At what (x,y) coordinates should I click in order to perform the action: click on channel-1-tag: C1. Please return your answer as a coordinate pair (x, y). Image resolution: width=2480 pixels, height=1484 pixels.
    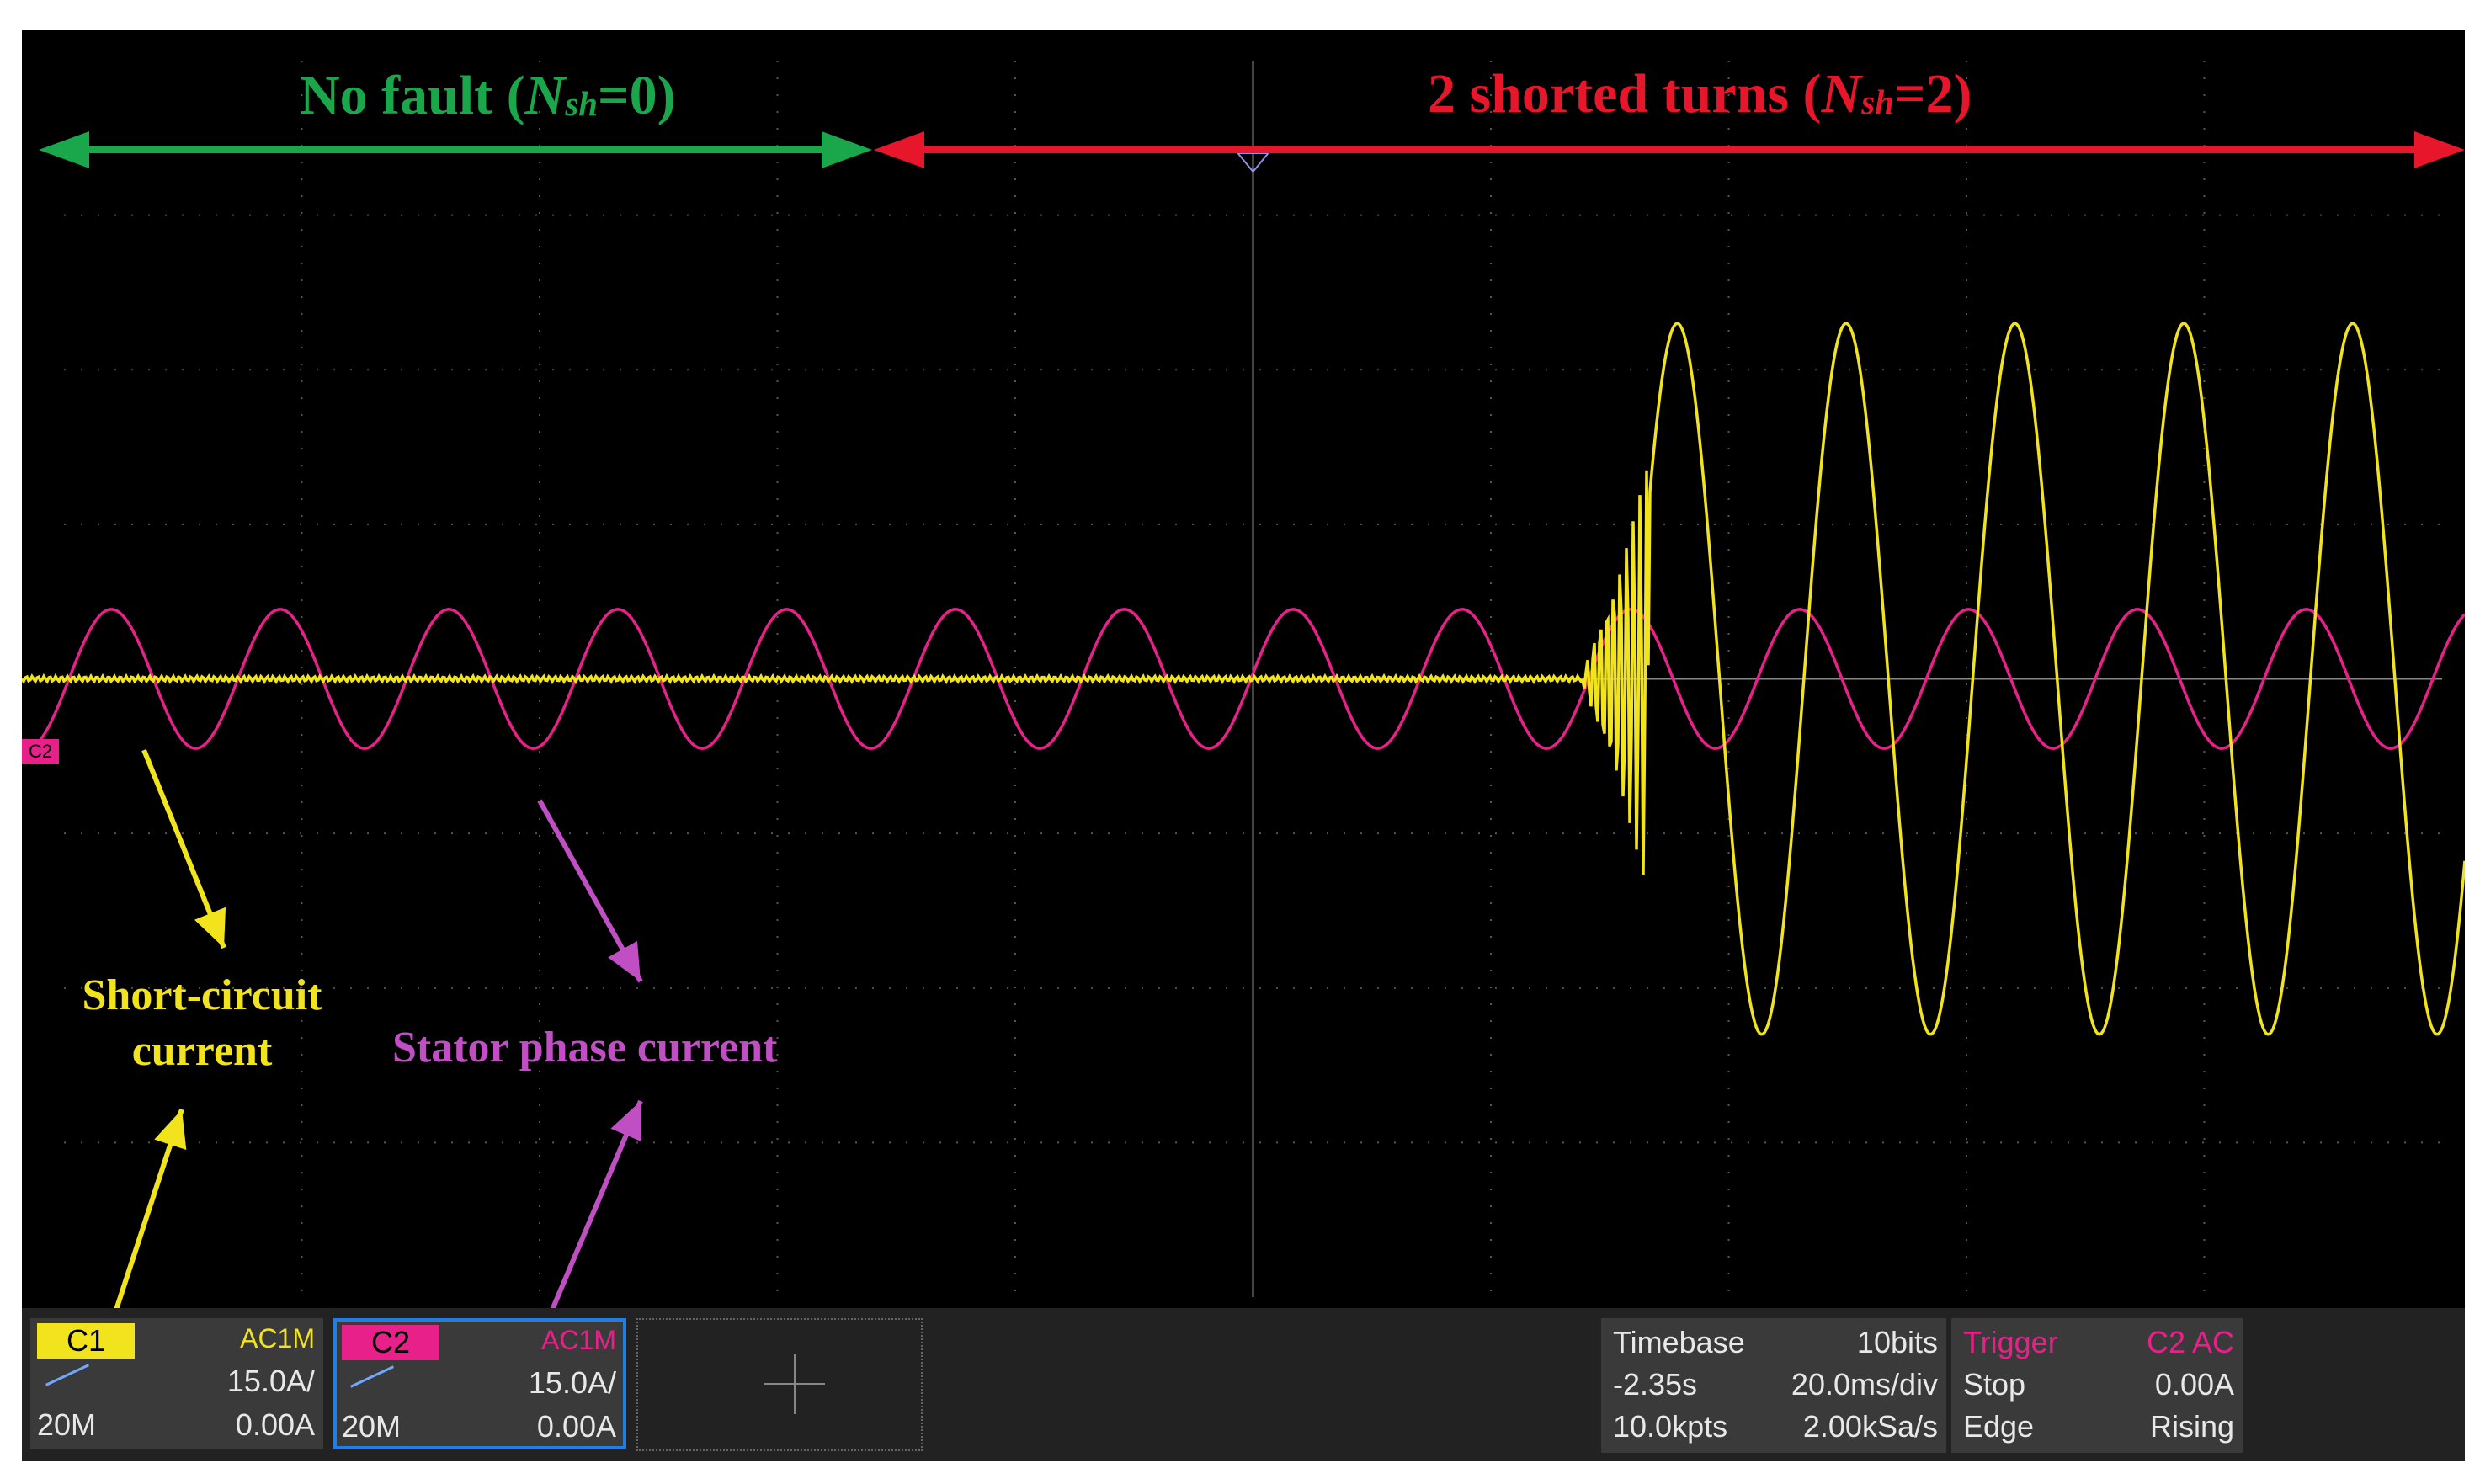
    Looking at the image, I should click on (86, 1341).